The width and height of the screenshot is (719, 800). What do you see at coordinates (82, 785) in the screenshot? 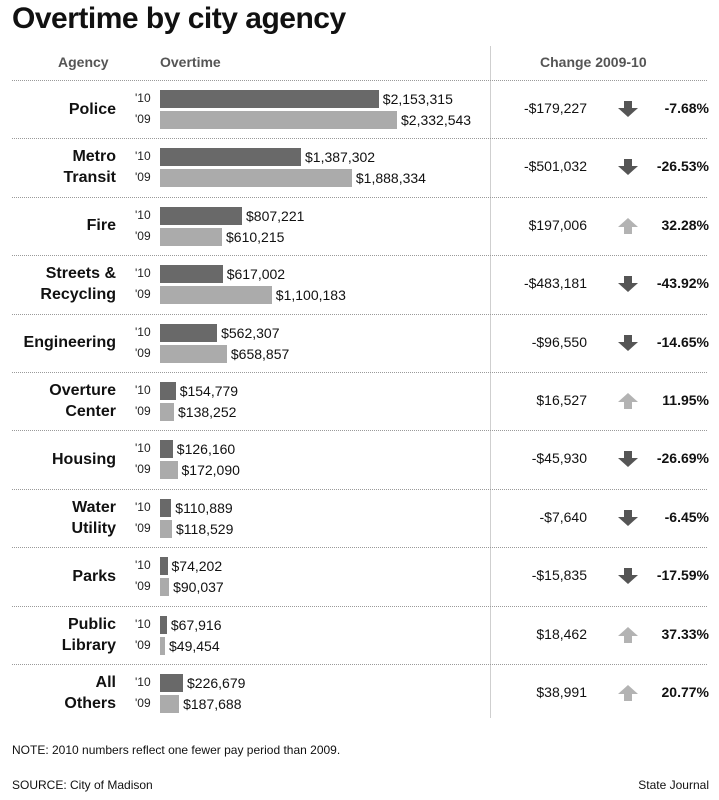
I see `source-line: SOURCE: City of Madison` at bounding box center [82, 785].